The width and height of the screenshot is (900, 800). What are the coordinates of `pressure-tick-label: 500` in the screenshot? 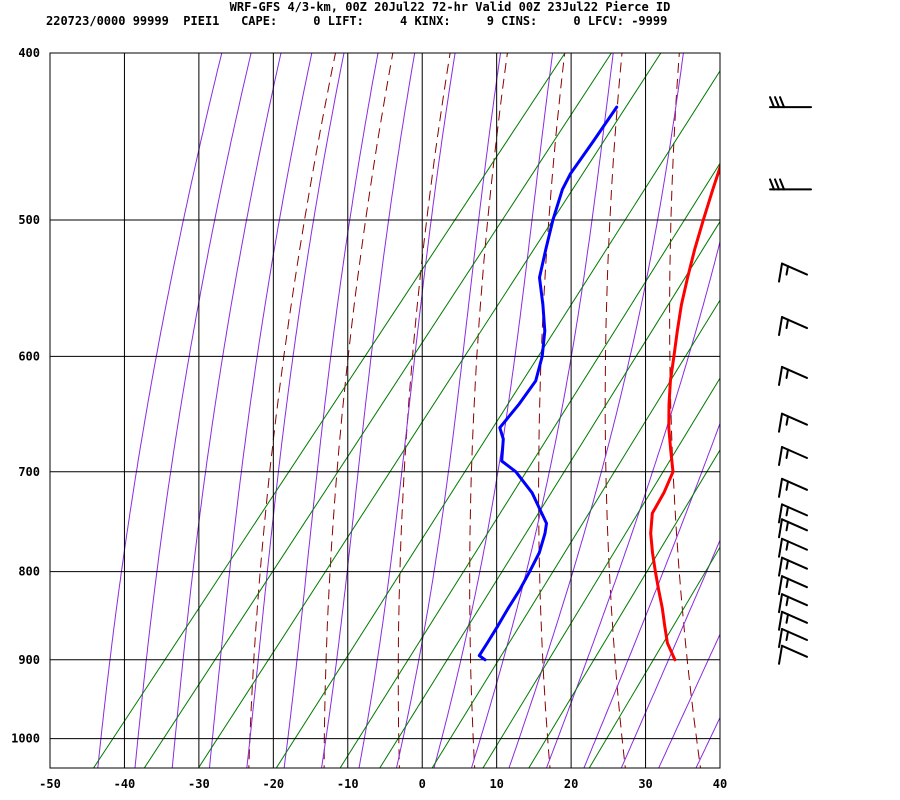 It's located at (29, 220).